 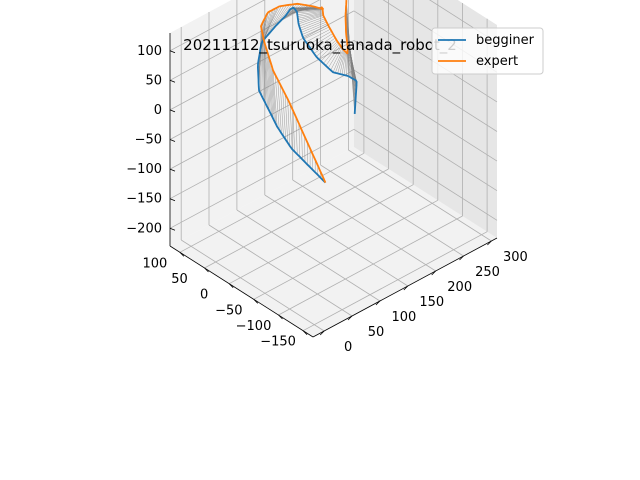 I want to click on z-tick-label: −50, so click(x=148, y=140).